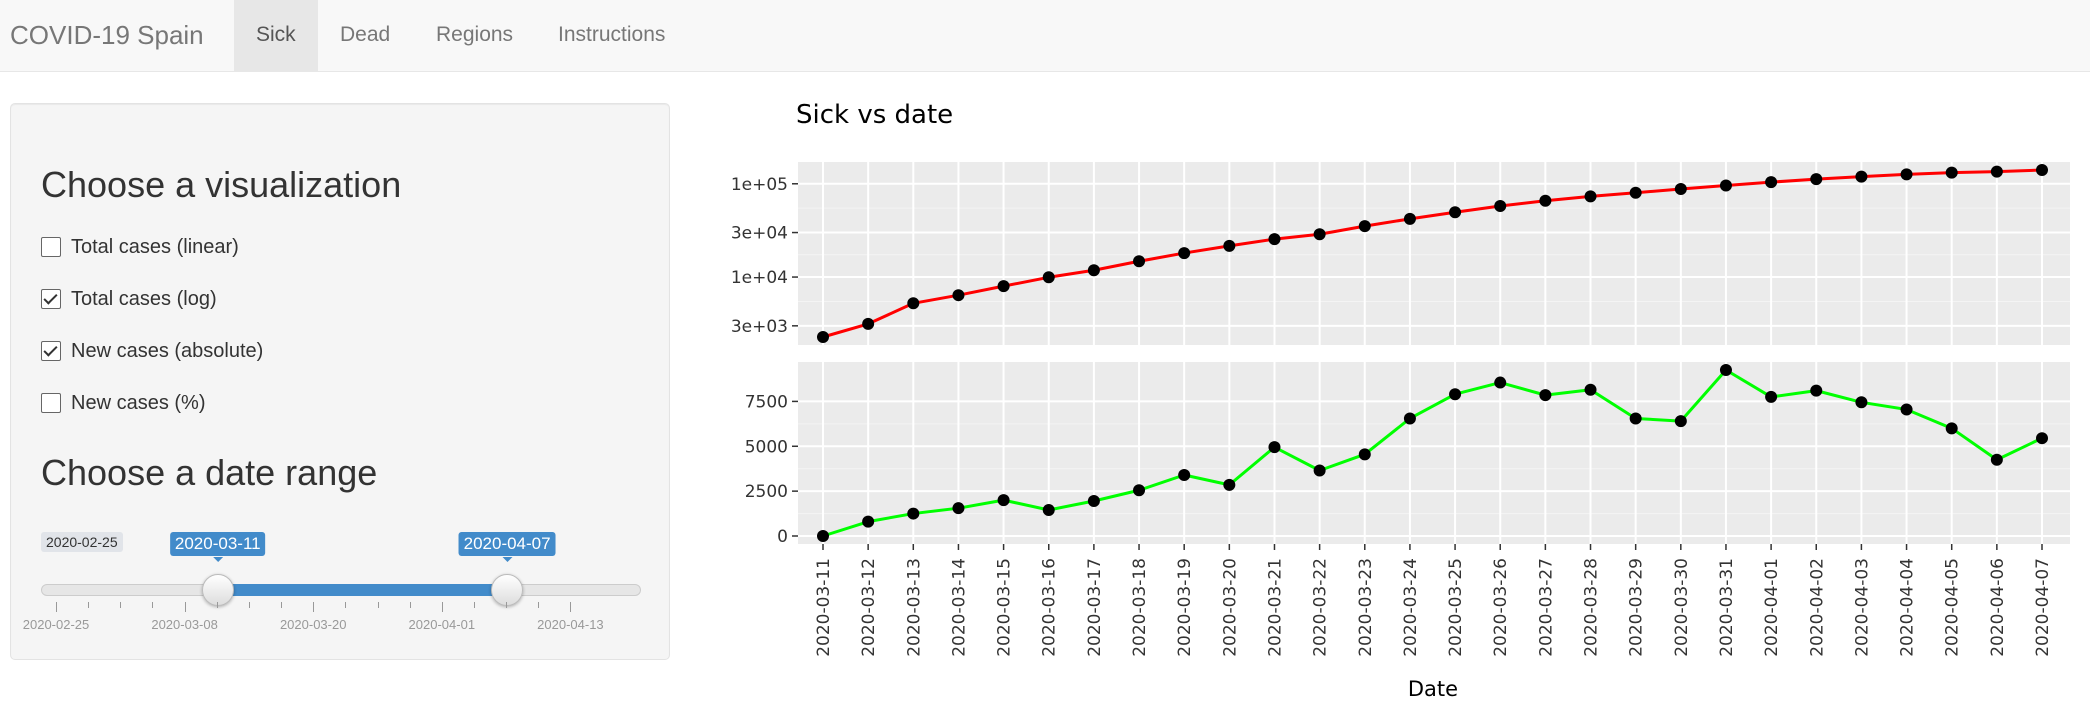 The image size is (2090, 723). I want to click on x-tick-label: 2020-03-17, so click(1095, 607).